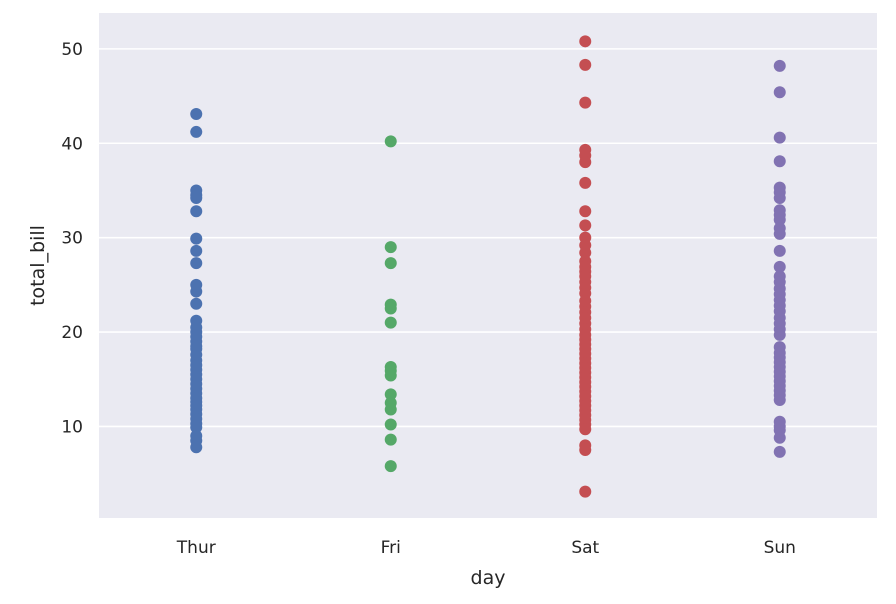  What do you see at coordinates (585, 548) in the screenshot?
I see `x-tick-label: Sat` at bounding box center [585, 548].